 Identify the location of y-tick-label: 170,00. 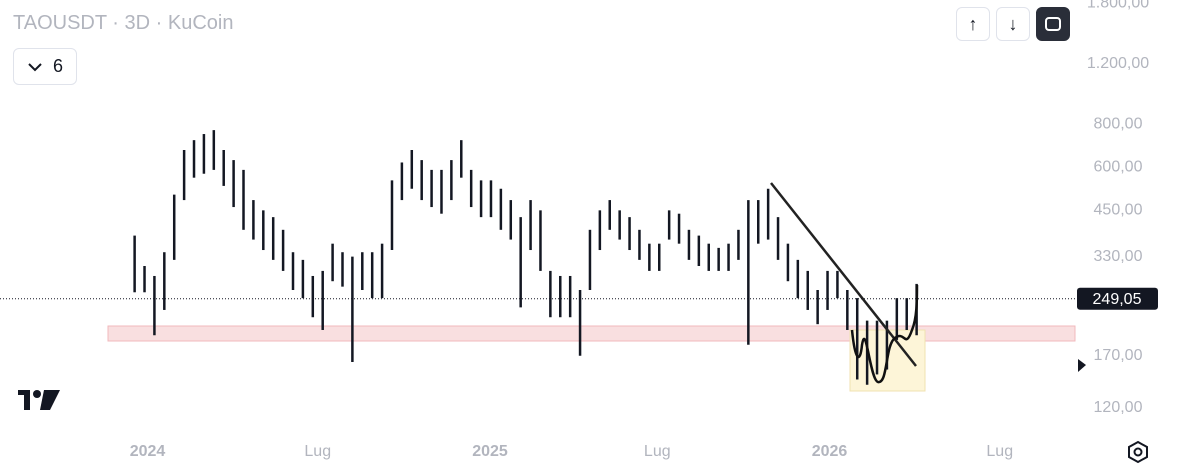
(1118, 355).